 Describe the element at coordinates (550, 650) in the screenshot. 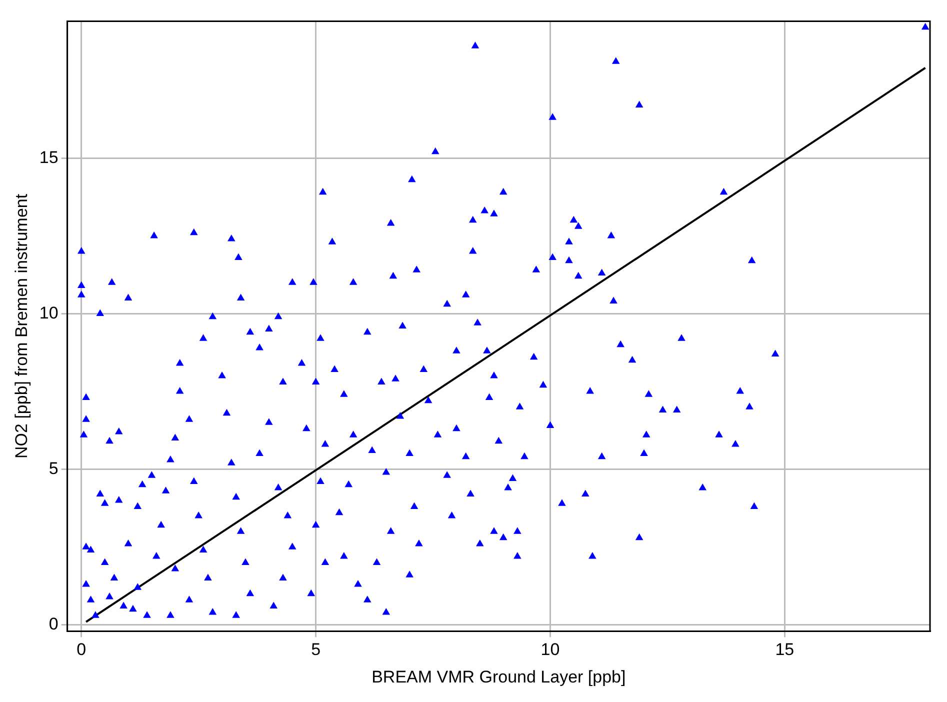

I see `x-tick-label: 10` at that location.